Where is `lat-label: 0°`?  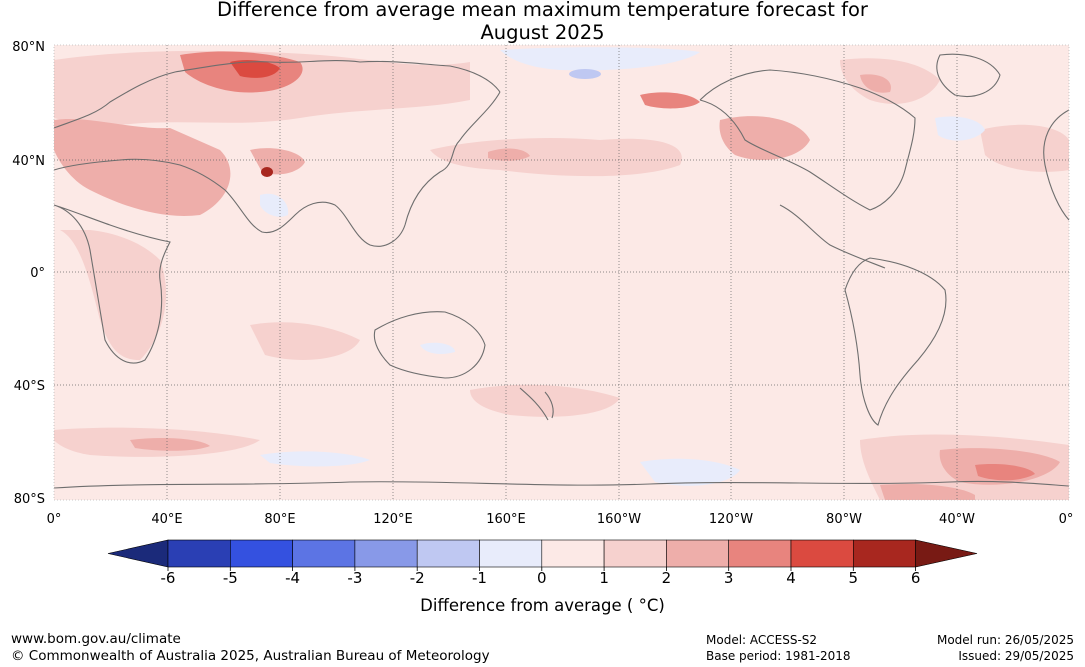
lat-label: 0° is located at coordinates (37, 273).